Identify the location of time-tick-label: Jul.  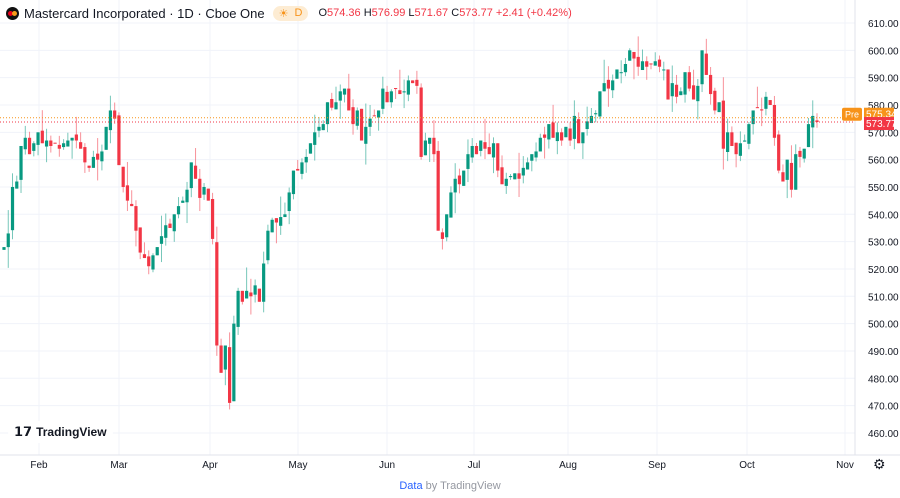
(474, 465).